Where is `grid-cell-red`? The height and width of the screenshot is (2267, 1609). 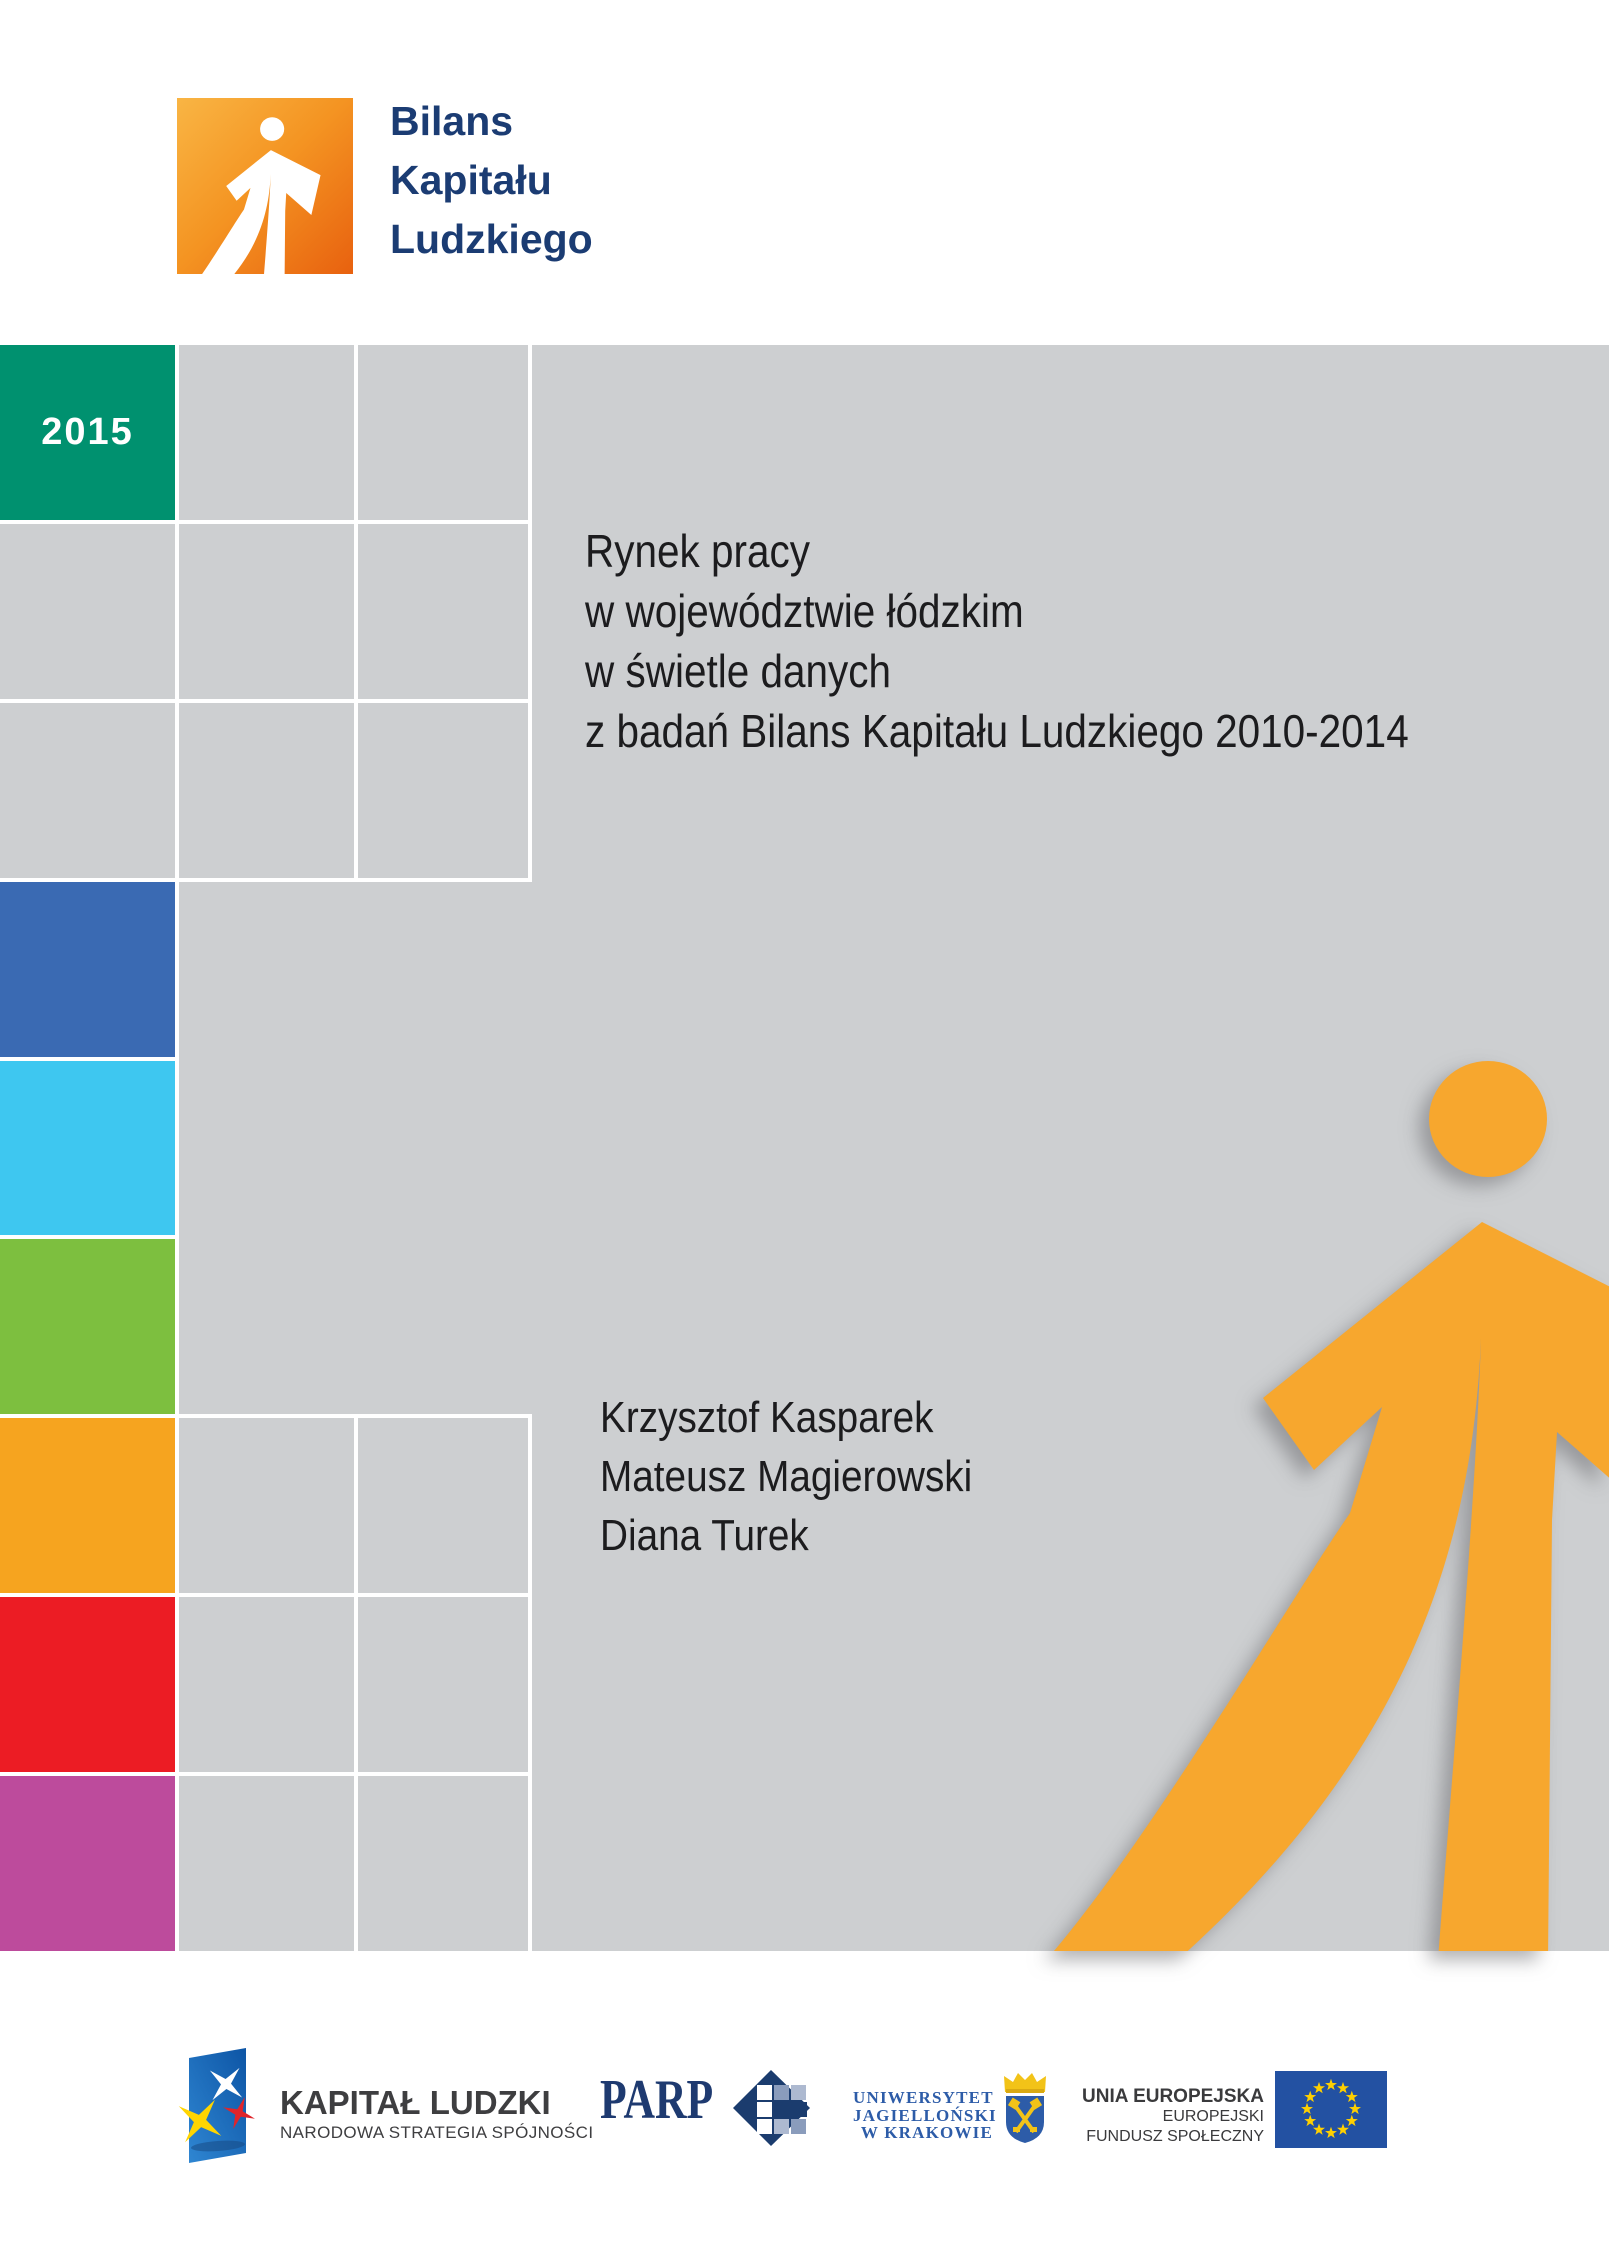 grid-cell-red is located at coordinates (87, 1685).